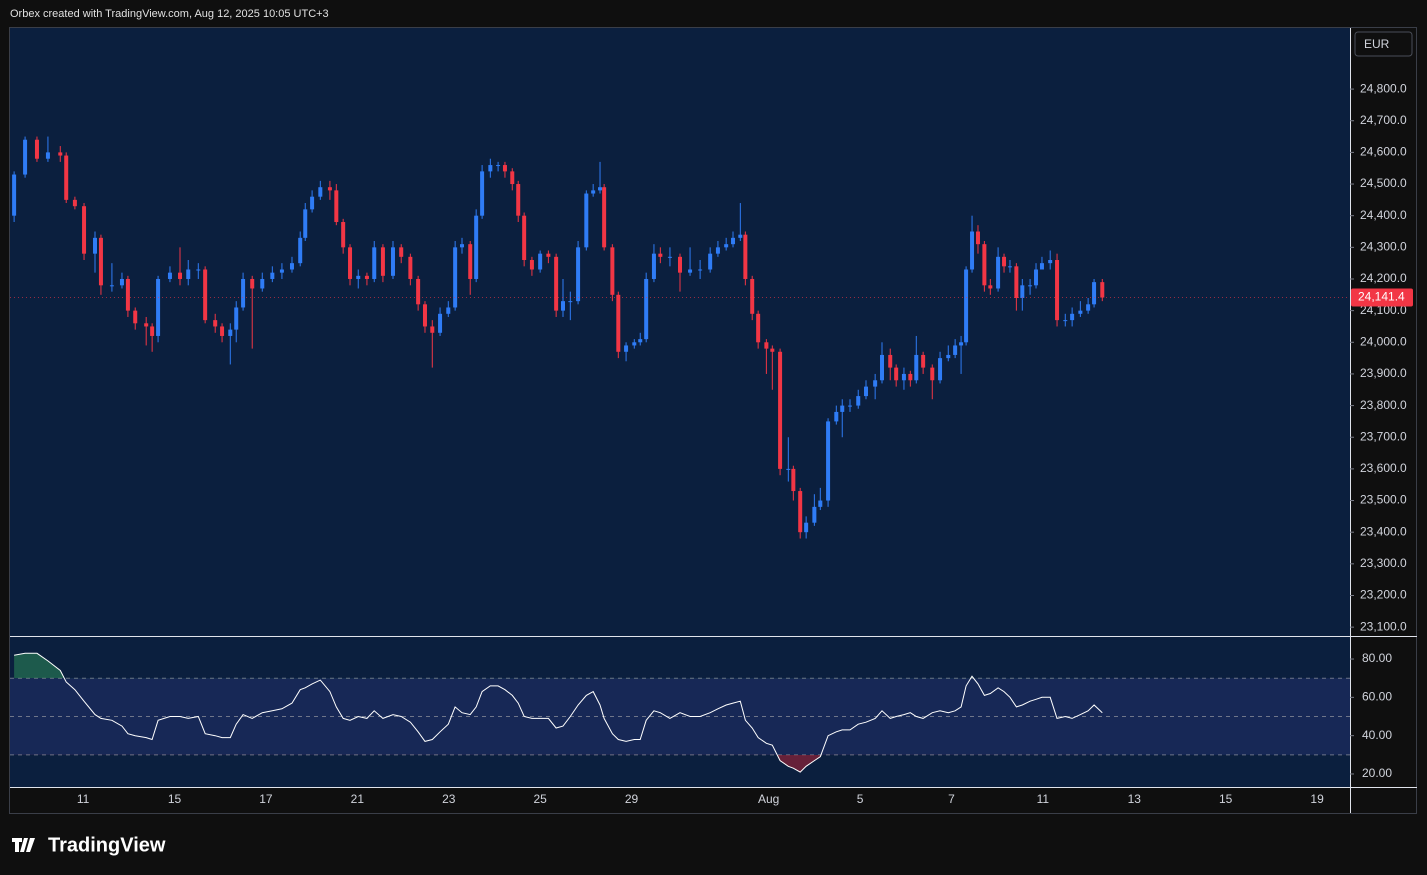 This screenshot has height=875, width=1427. Describe the element at coordinates (768, 799) in the screenshot. I see `x-tick-label: Aug` at that location.